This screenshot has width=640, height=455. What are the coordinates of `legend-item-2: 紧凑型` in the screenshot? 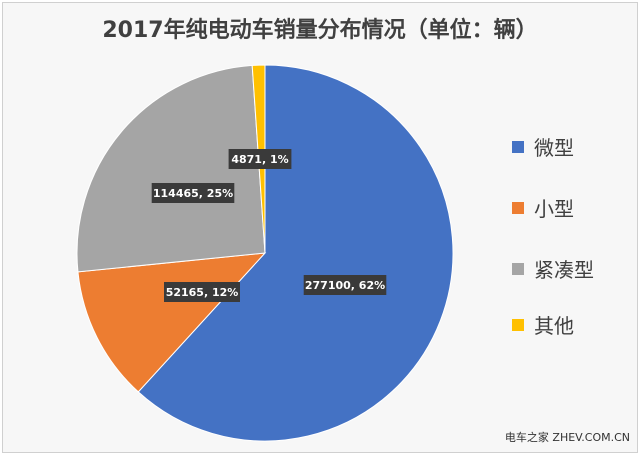 It's located at (553, 268).